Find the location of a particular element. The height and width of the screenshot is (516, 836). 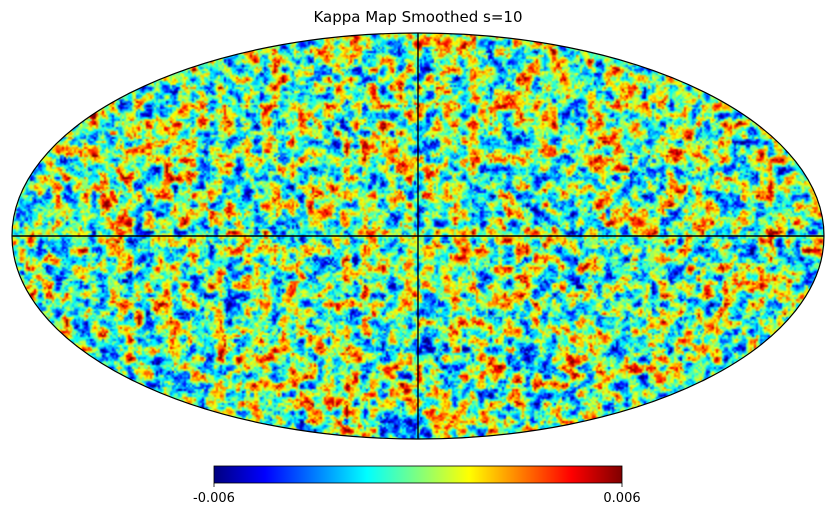

colorbar-max-label: 0.006 is located at coordinates (621, 498).